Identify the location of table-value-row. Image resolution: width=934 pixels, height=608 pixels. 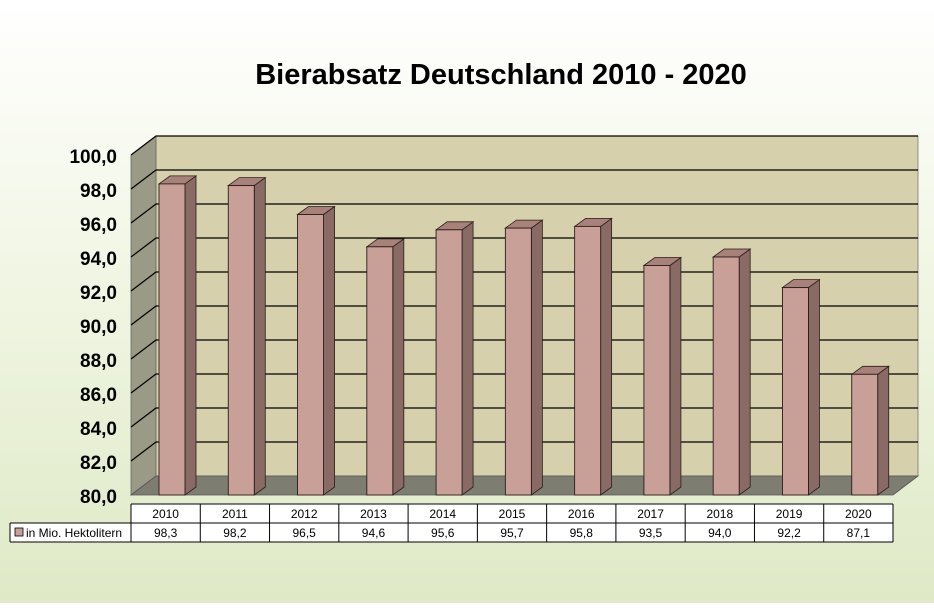
(451, 532).